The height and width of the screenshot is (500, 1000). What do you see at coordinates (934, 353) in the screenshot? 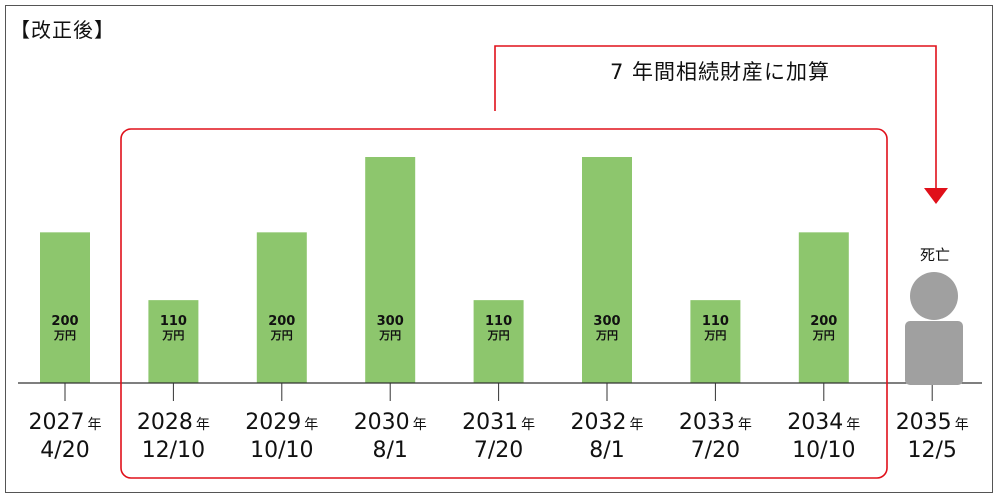
I see `person-body` at bounding box center [934, 353].